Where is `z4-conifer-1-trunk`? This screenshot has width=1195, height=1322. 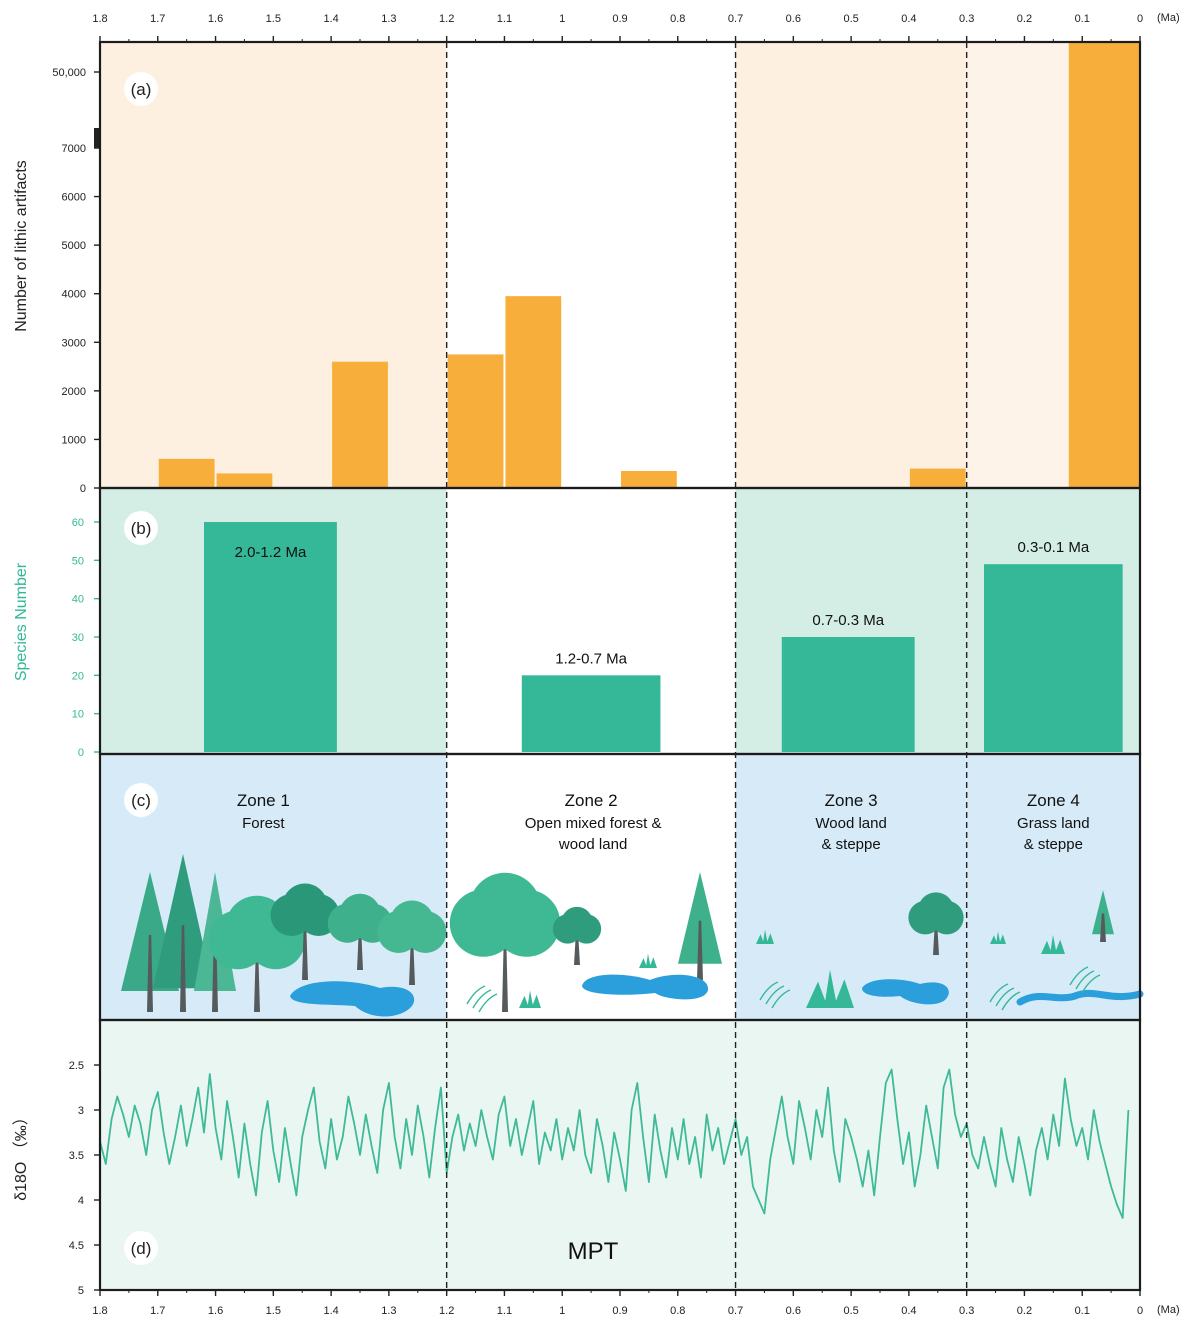 z4-conifer-1-trunk is located at coordinates (1103, 927).